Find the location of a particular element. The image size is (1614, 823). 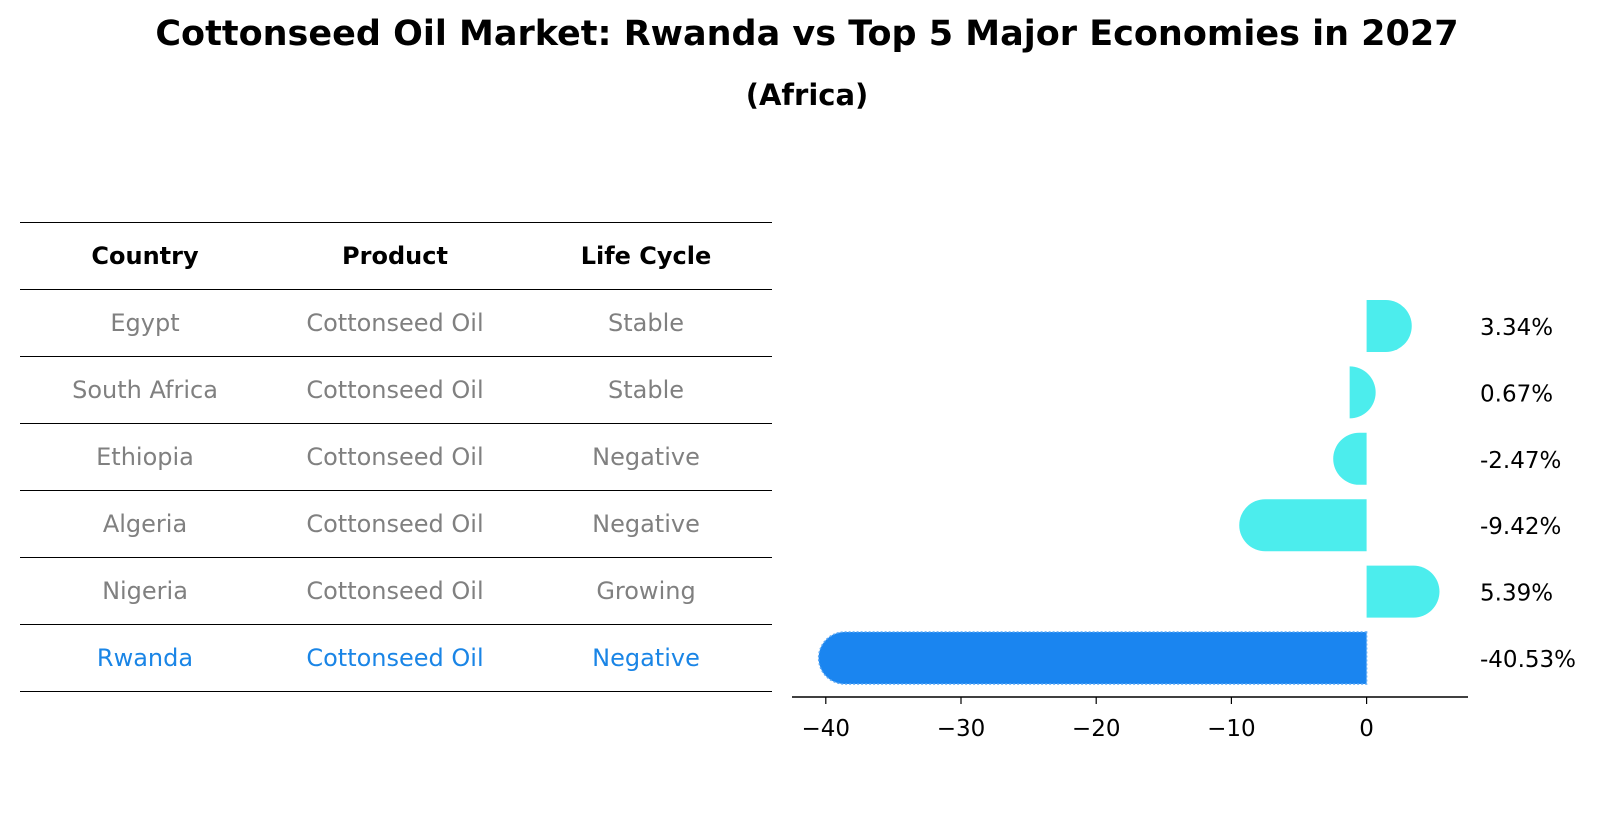

data-label: -9.42% is located at coordinates (1520, 527).